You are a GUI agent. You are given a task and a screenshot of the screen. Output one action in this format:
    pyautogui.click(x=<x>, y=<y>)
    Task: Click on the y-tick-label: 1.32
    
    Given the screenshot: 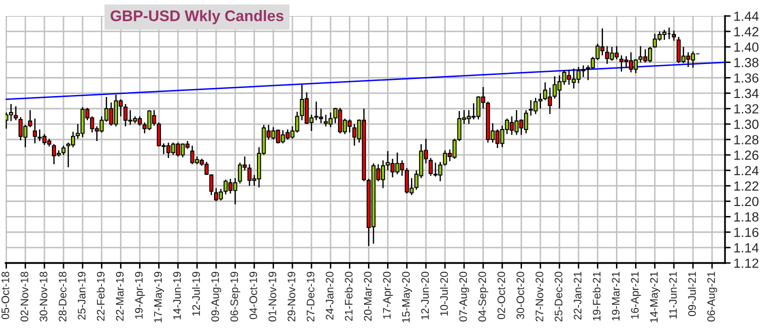 What is the action you would take?
    pyautogui.click(x=746, y=109)
    